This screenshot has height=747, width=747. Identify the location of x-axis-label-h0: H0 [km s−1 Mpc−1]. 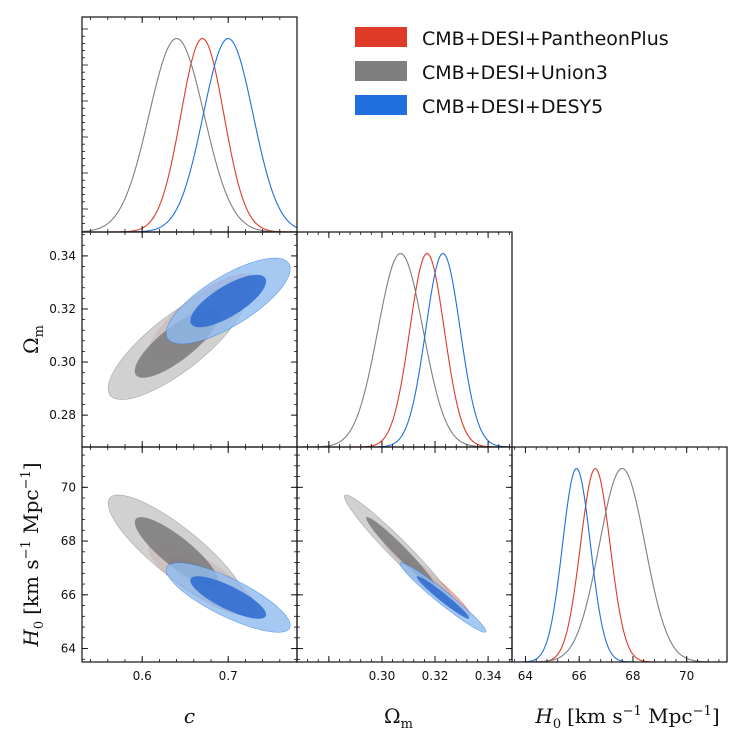
(626, 718).